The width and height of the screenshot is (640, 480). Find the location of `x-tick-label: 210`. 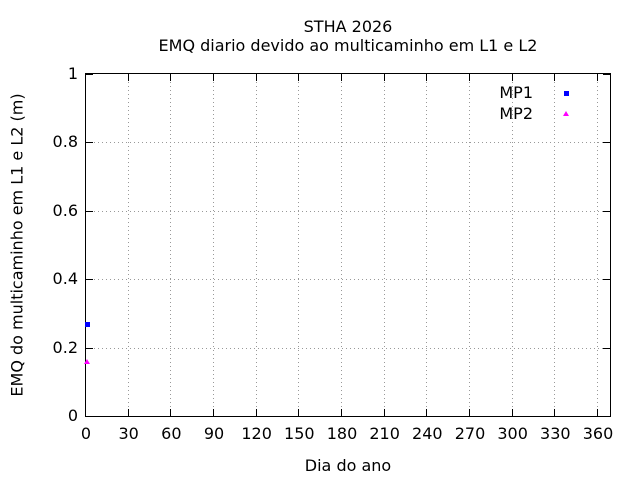

x-tick-label: 210 is located at coordinates (384, 433).